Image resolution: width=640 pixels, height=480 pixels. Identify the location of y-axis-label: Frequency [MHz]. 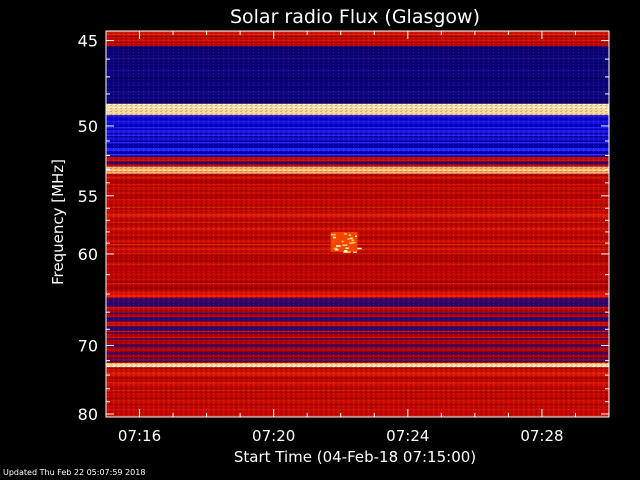
(58, 222).